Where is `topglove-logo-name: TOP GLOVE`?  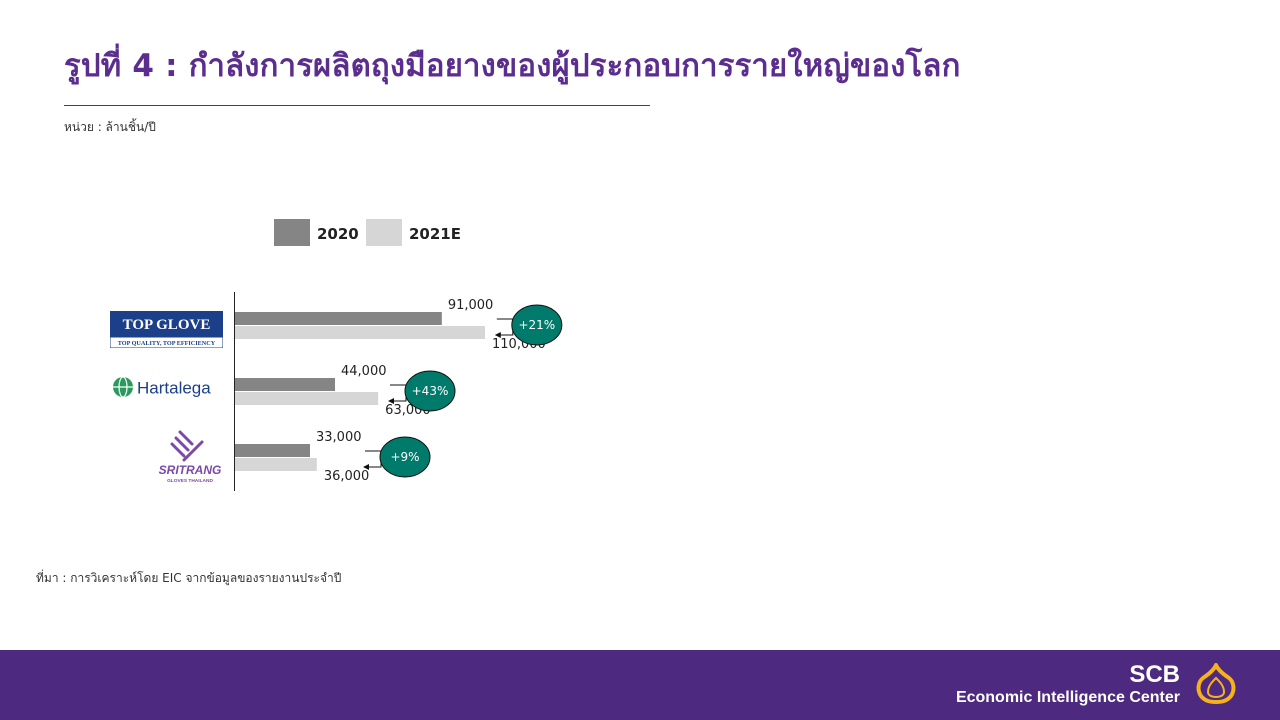 topglove-logo-name: TOP GLOVE is located at coordinates (167, 325).